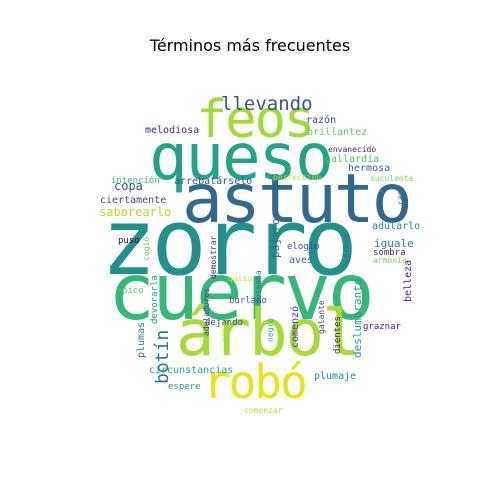 The image size is (500, 500). Describe the element at coordinates (394, 243) in the screenshot. I see `cloud-word: iguale` at that location.